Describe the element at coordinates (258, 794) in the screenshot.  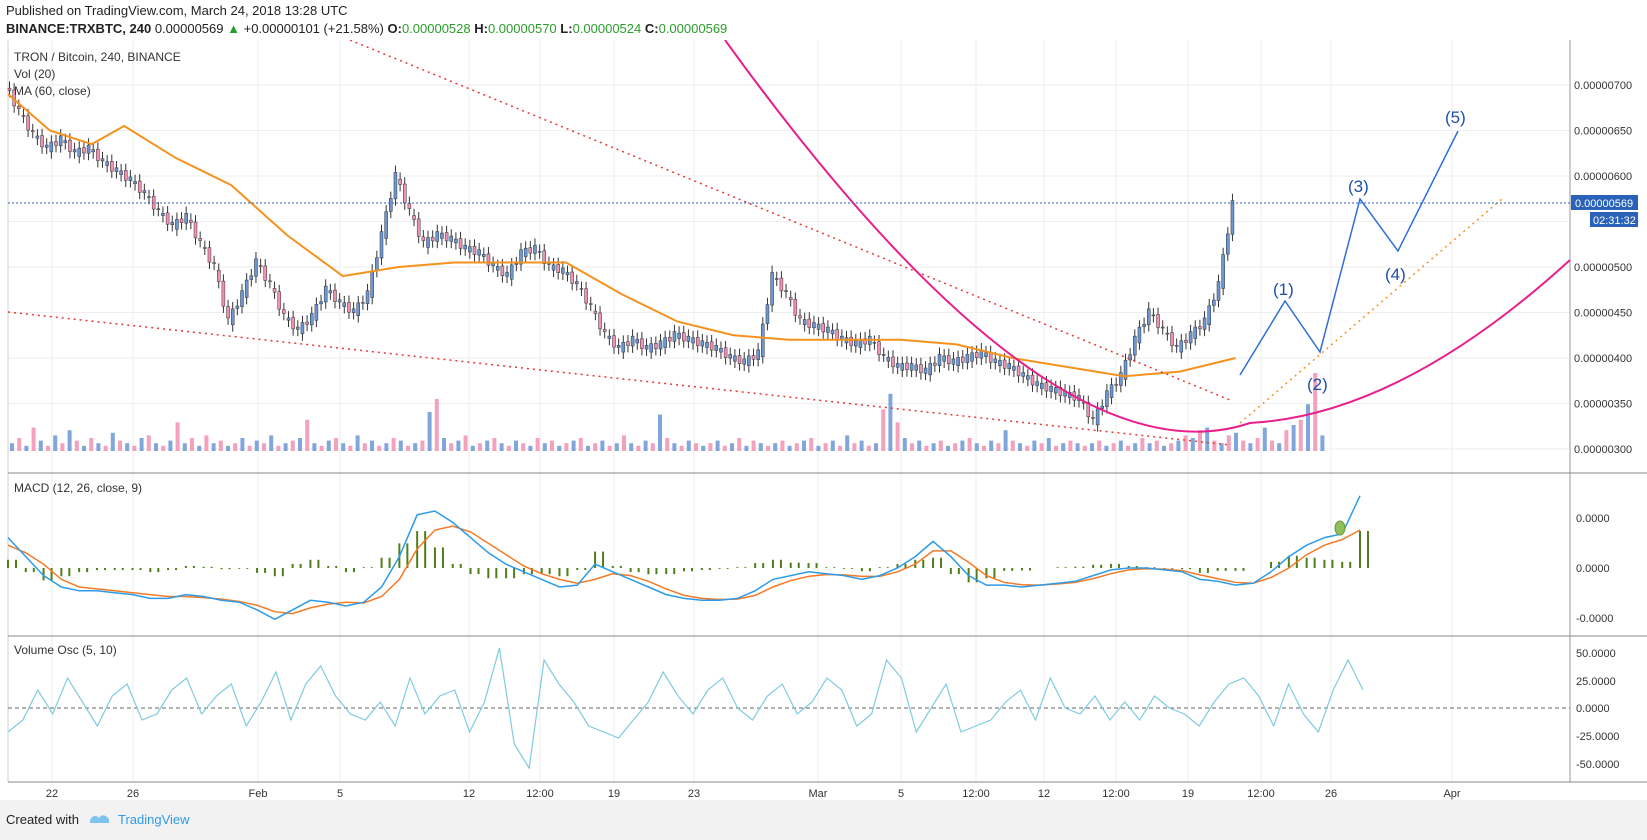
I see `time-tick-label: Feb` at that location.